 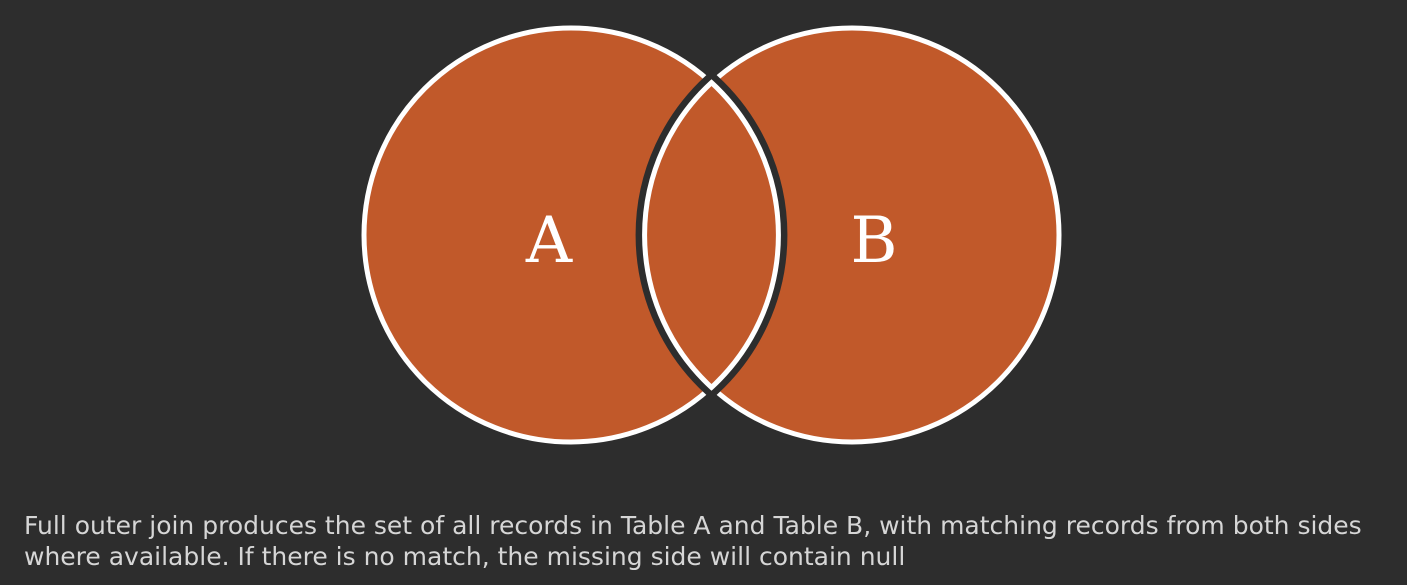 I want to click on set-label-b: B, so click(x=873, y=241).